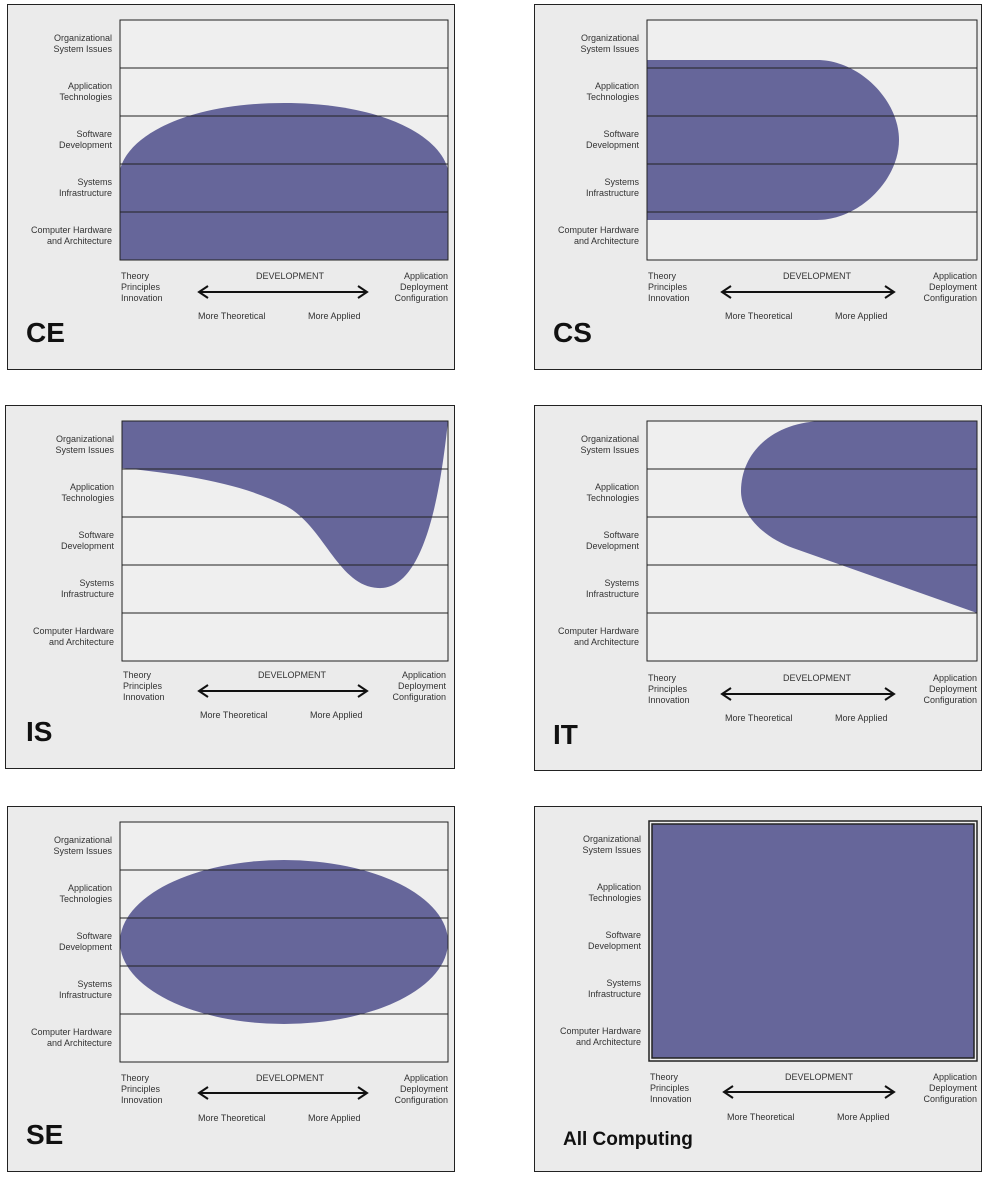 The image size is (987, 1179). What do you see at coordinates (39, 731) in the screenshot?
I see `panel-title: IS` at bounding box center [39, 731].